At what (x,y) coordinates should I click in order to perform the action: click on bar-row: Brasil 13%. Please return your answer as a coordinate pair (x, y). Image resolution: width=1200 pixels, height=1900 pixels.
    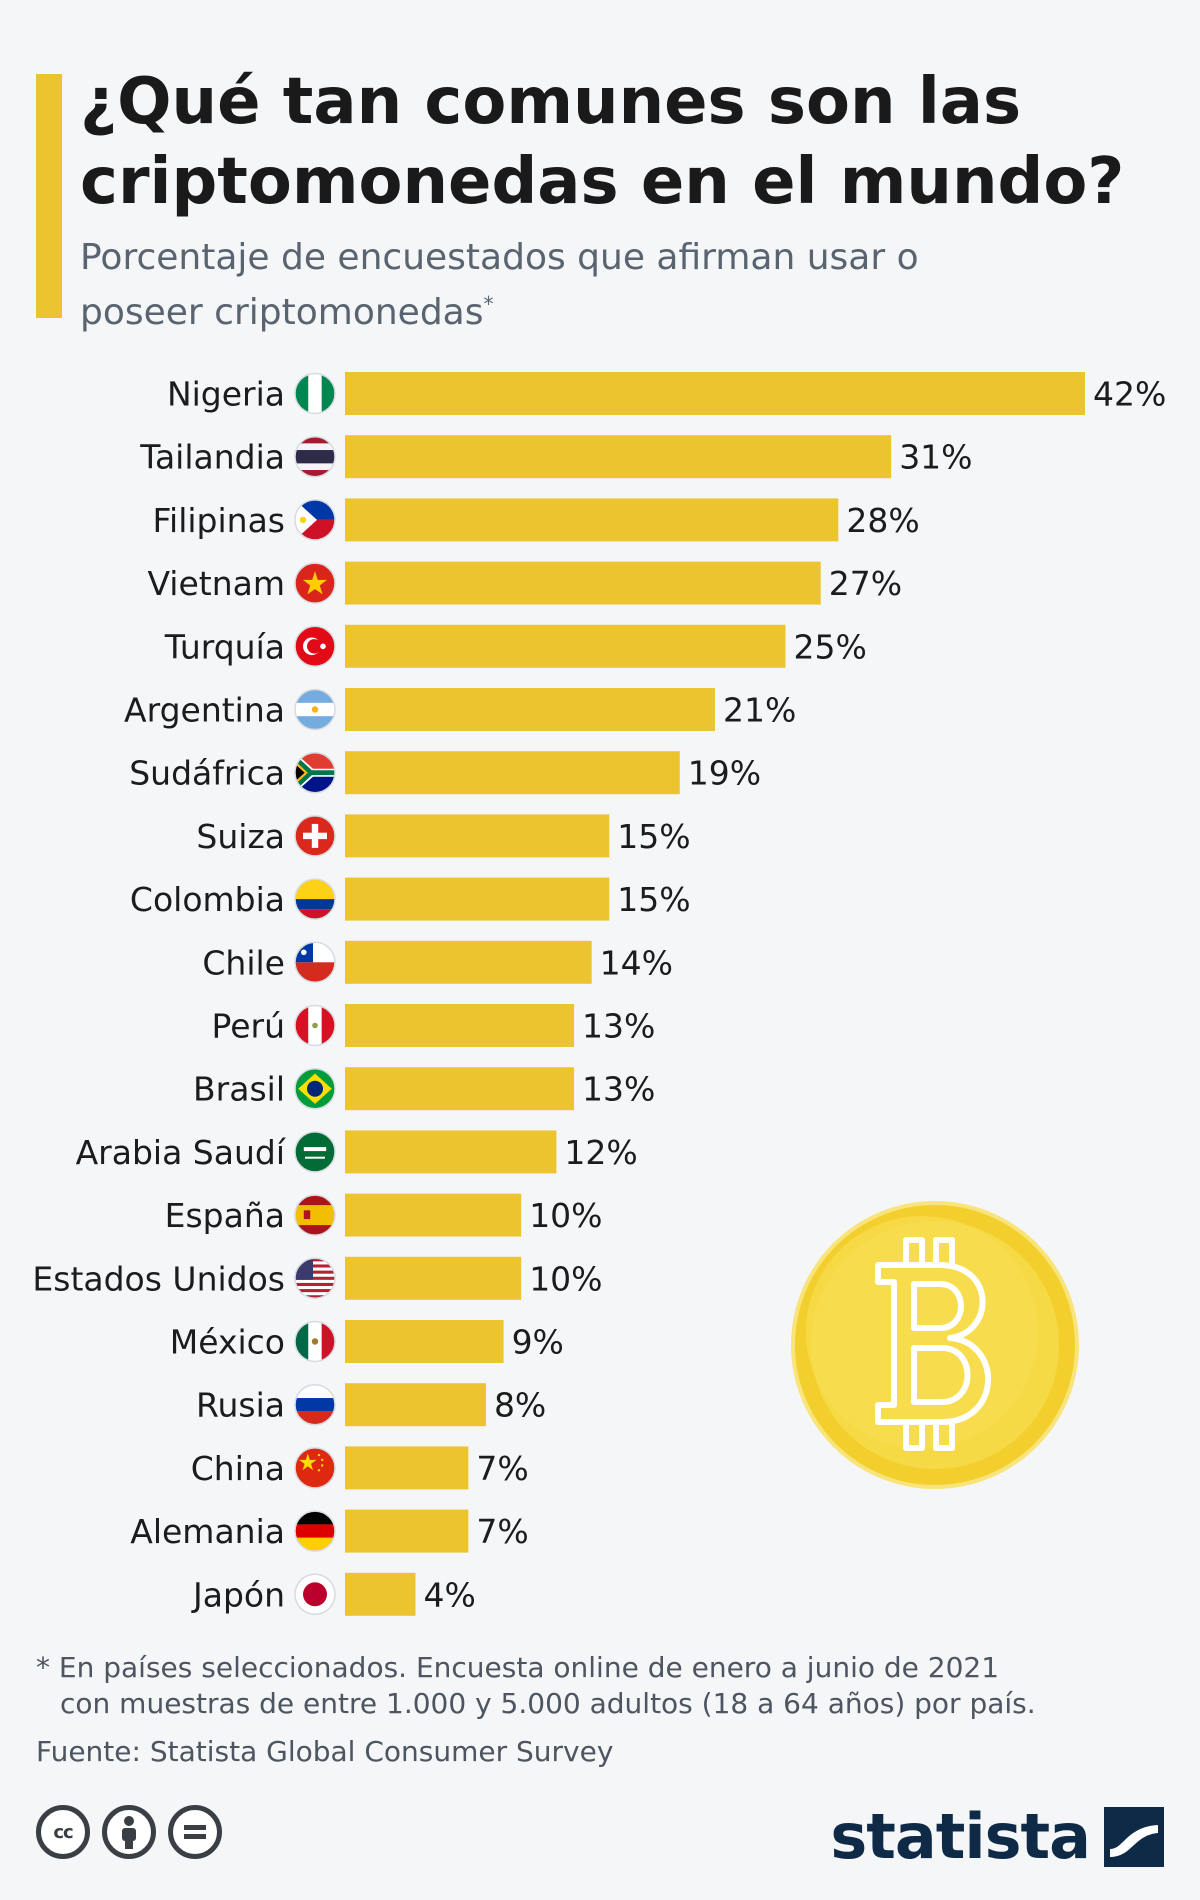
    Looking at the image, I should click on (424, 1089).